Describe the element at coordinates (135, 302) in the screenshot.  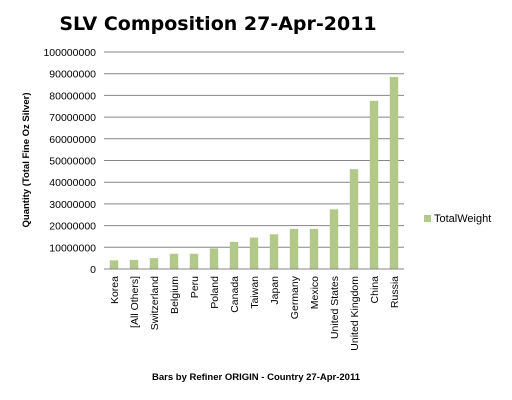
I see `x-tick-label: [All Others]` at that location.